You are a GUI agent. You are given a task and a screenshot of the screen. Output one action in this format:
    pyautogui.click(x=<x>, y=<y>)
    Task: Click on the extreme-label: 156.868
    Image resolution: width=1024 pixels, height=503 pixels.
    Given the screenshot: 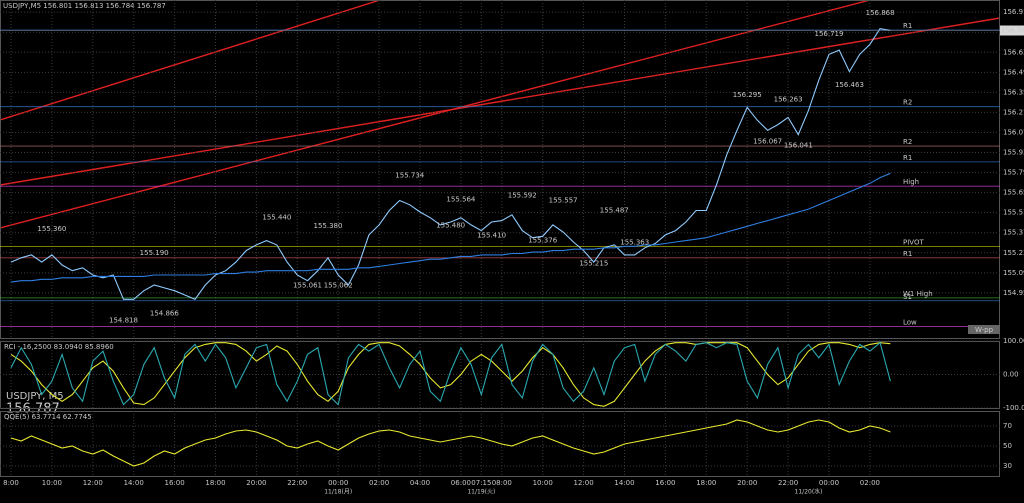 What is the action you would take?
    pyautogui.click(x=880, y=13)
    